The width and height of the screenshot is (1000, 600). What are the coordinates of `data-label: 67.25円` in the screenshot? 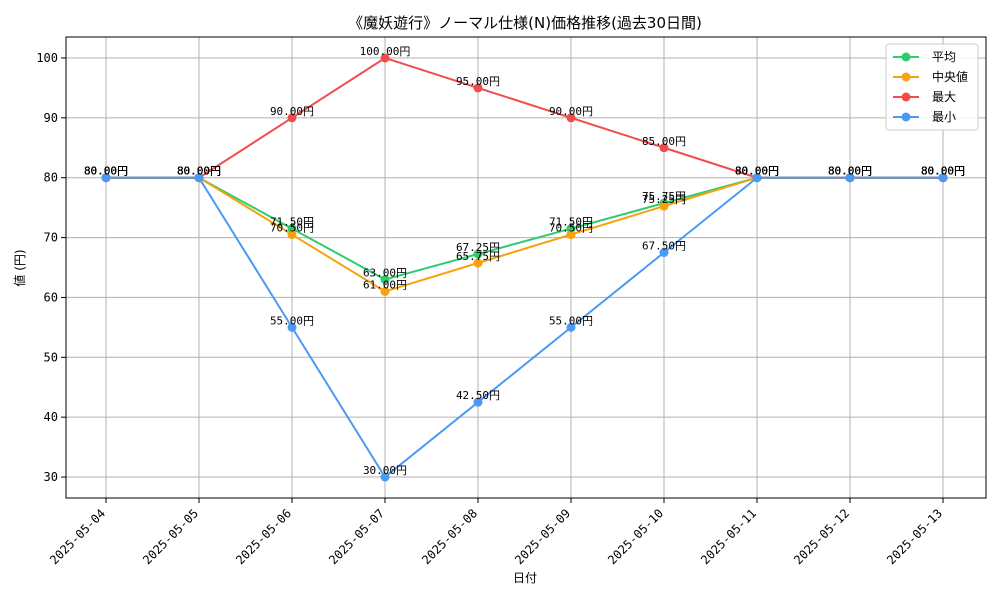 It's located at (478, 247).